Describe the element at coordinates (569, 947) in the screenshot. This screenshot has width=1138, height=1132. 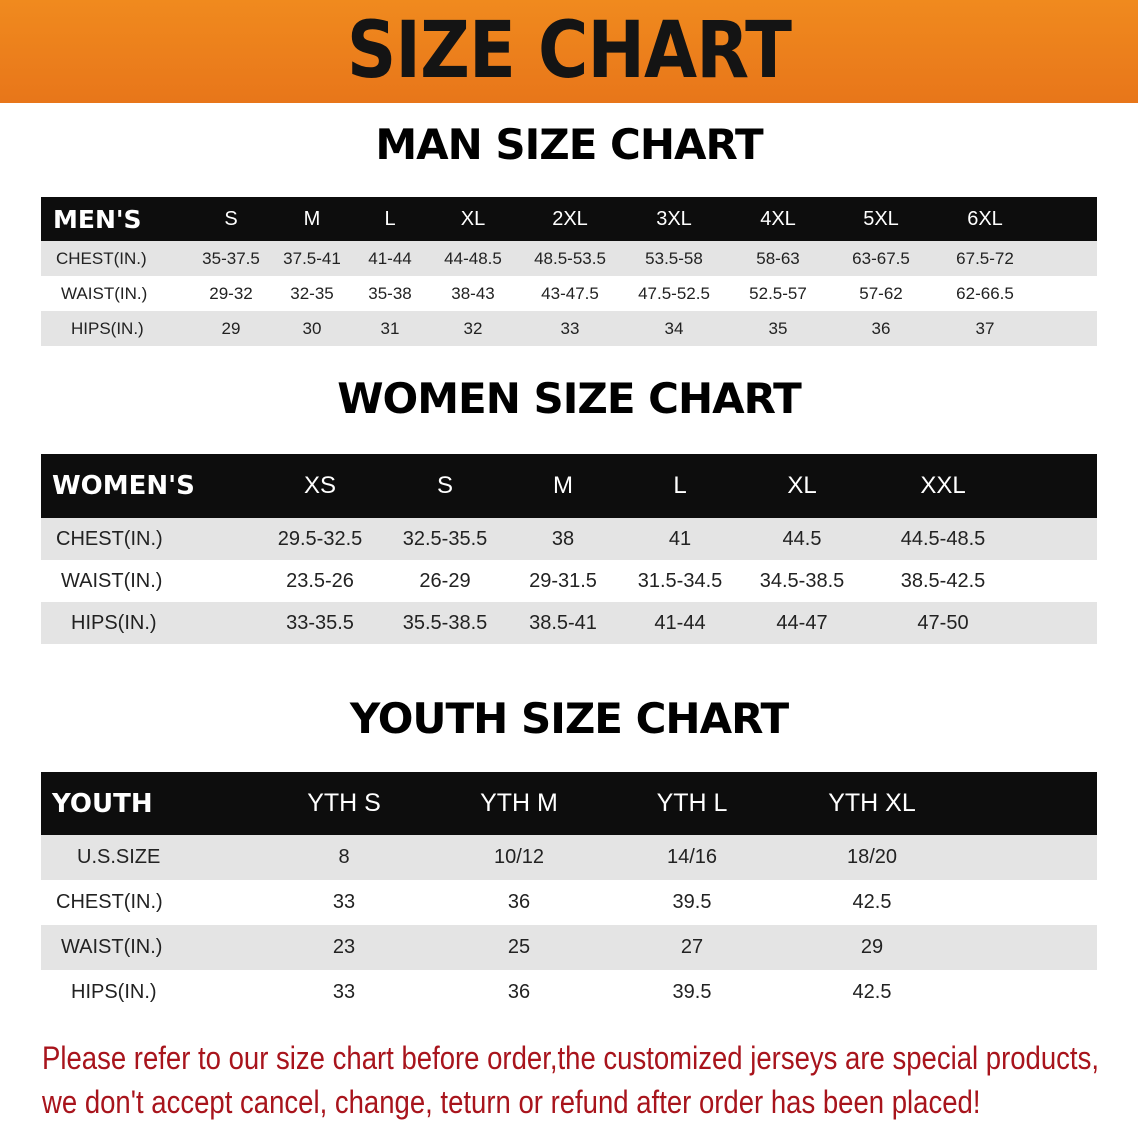
I see `table-row: WAIST(IN.) 23 25 27 29` at that location.